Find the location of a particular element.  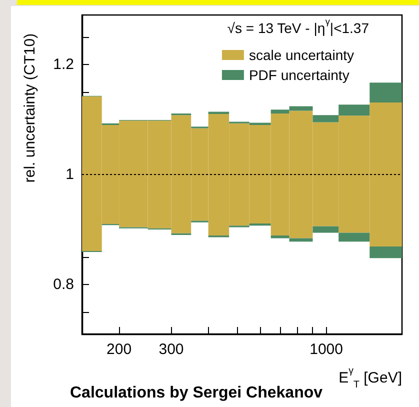

text: Calculations by Sergei Chekanov is located at coordinates (196, 393).